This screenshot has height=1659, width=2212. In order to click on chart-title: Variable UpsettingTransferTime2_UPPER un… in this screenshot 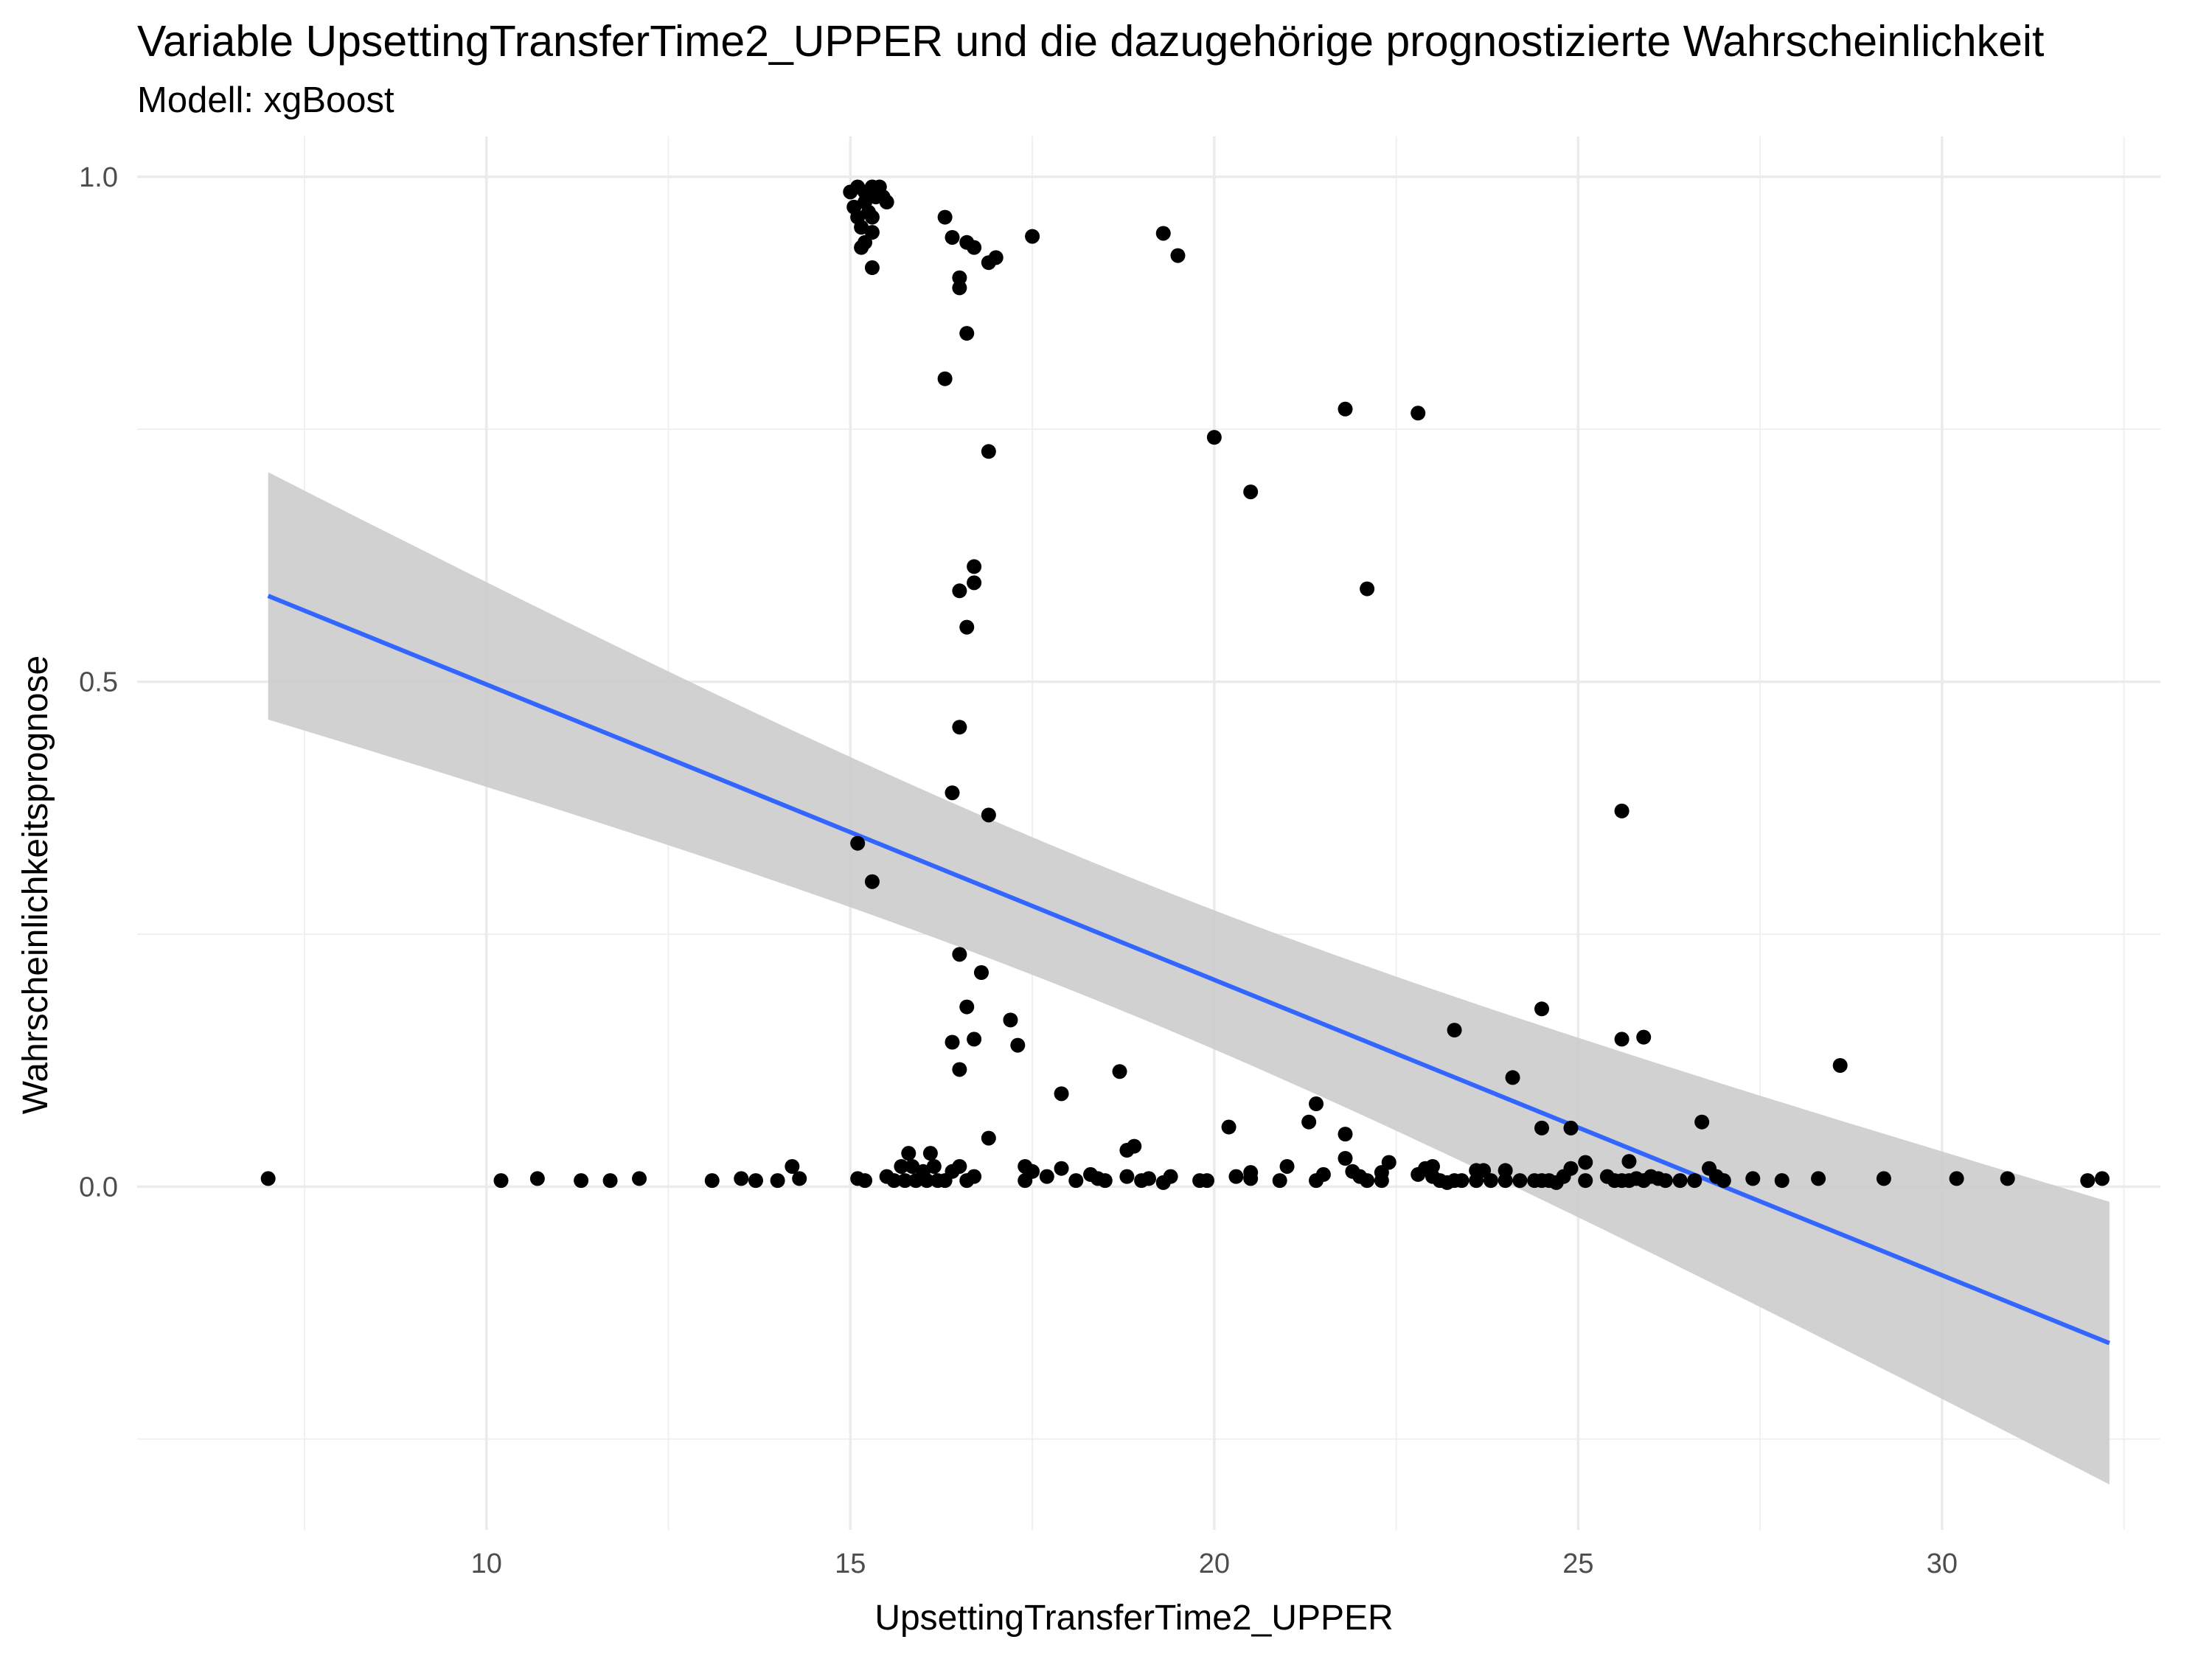, I will do `click(1091, 41)`.